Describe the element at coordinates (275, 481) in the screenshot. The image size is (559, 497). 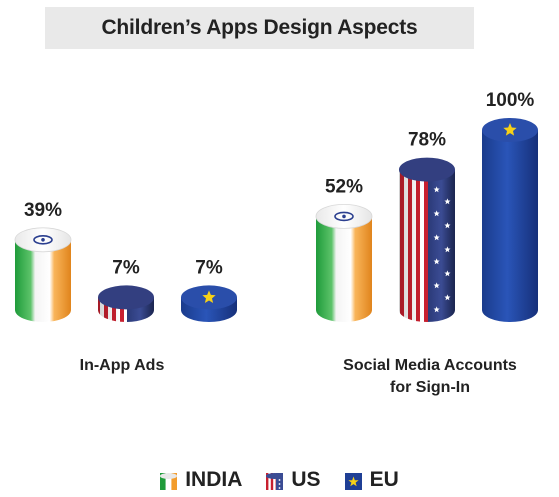
I see `us-flag-icon` at that location.